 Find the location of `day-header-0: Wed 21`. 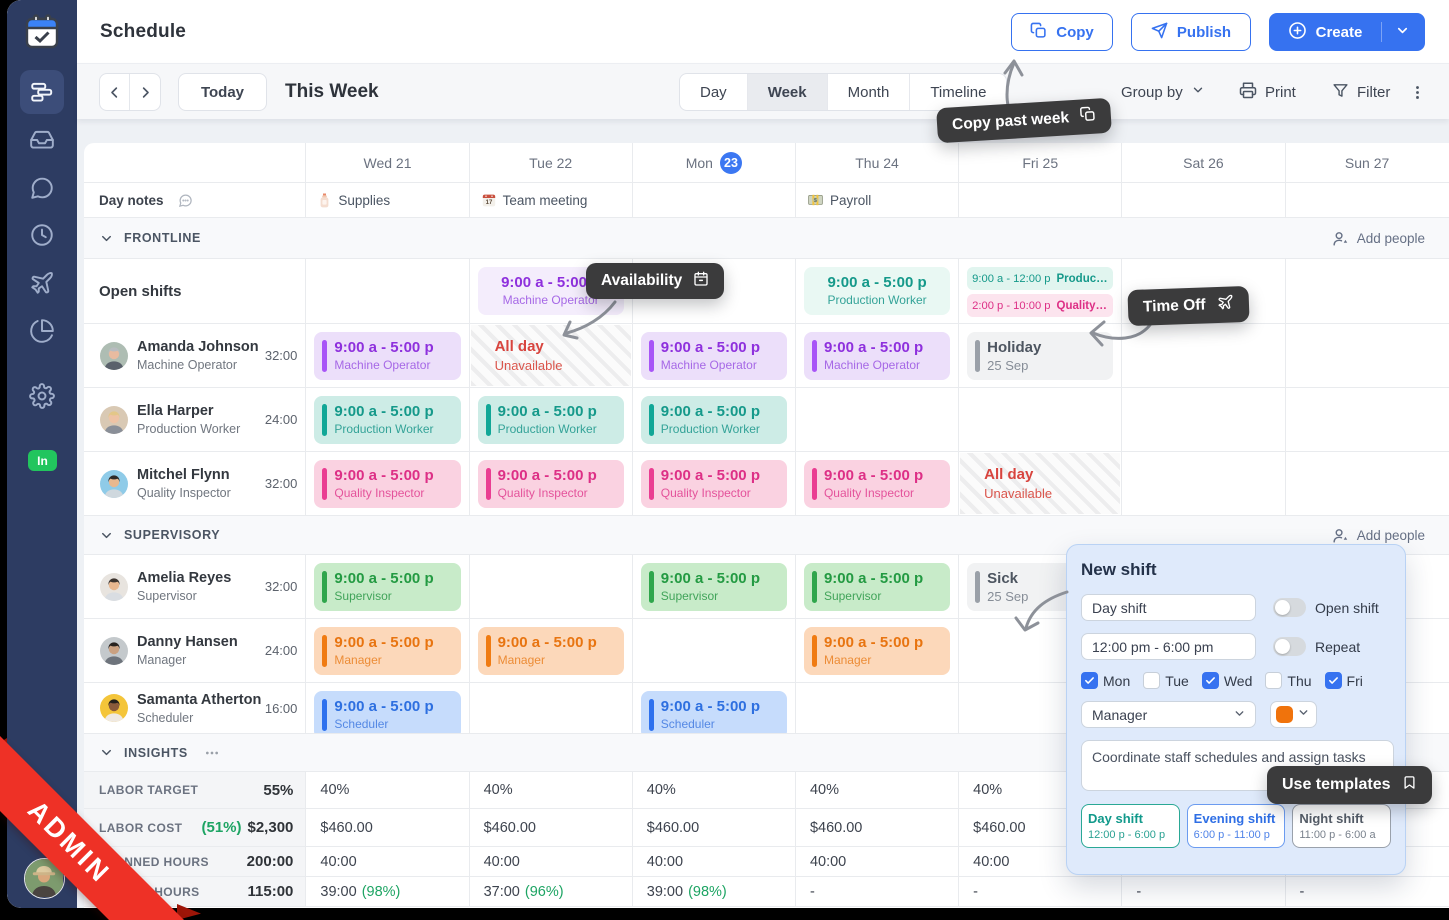

day-header-0: Wed 21 is located at coordinates (388, 162).